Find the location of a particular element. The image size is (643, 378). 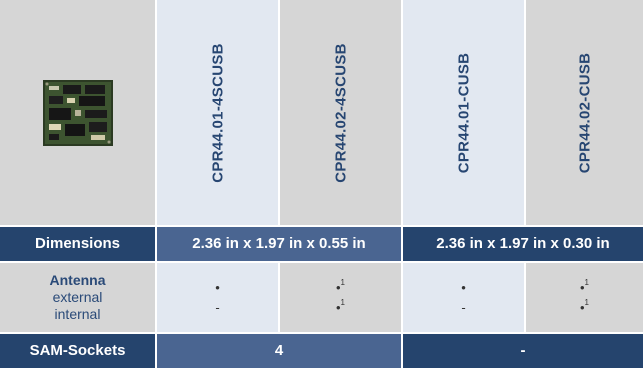

antenna-cell-4: •1 •1 is located at coordinates (584, 298).